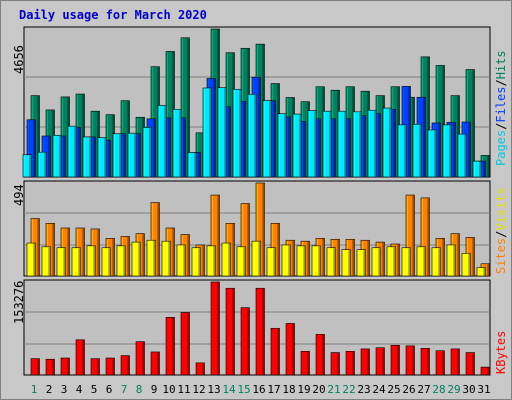 This screenshot has width=512, height=400. What do you see at coordinates (333, 389) in the screenshot?
I see `x-tick-label: 21` at bounding box center [333, 389].